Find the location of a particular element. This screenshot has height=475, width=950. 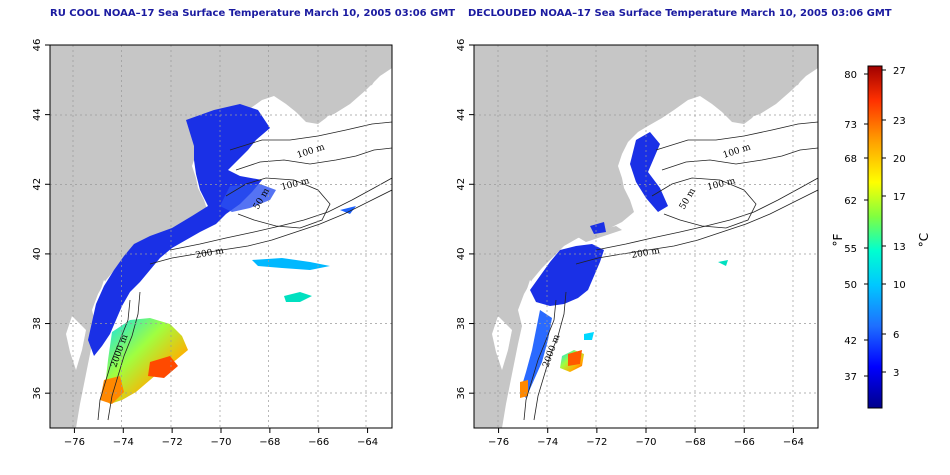

colorbar-c-tick-label: 10 is located at coordinates (899, 285).